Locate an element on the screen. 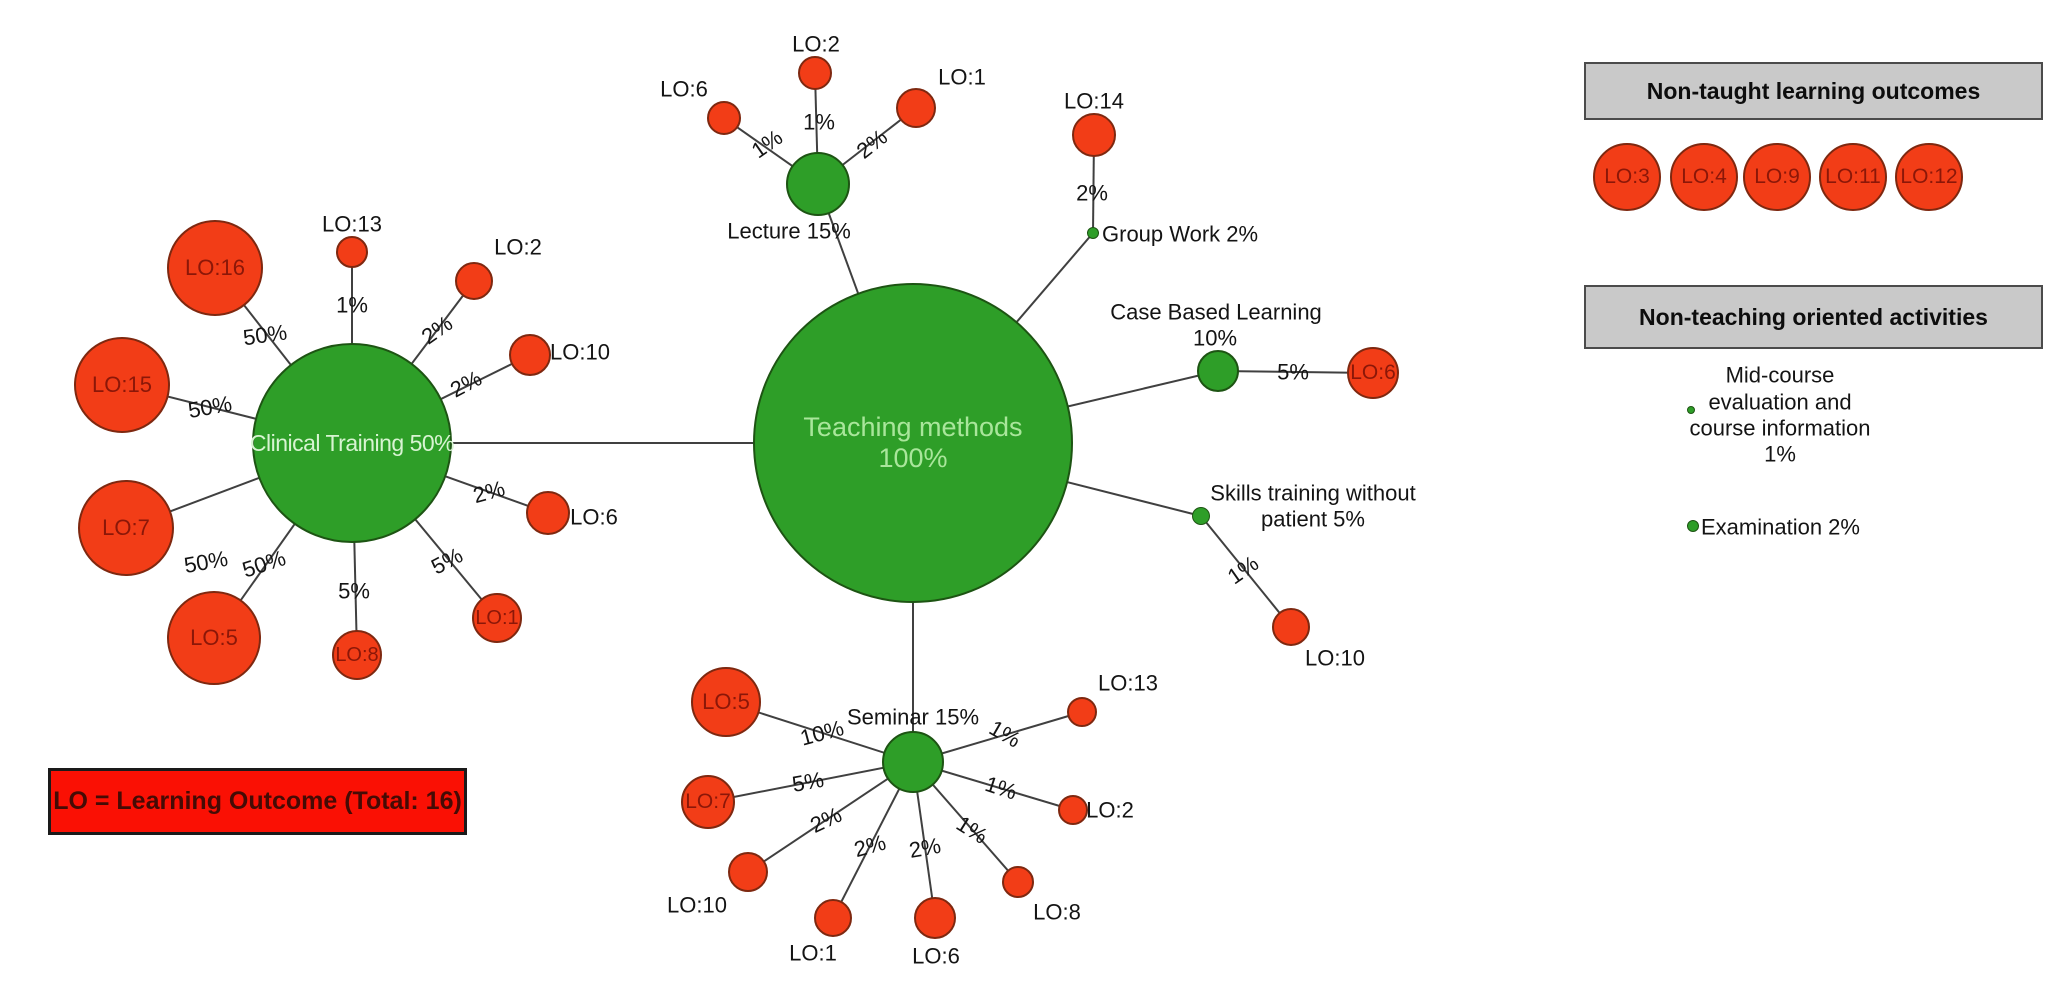  node-skills-lo10 is located at coordinates (1291, 627).